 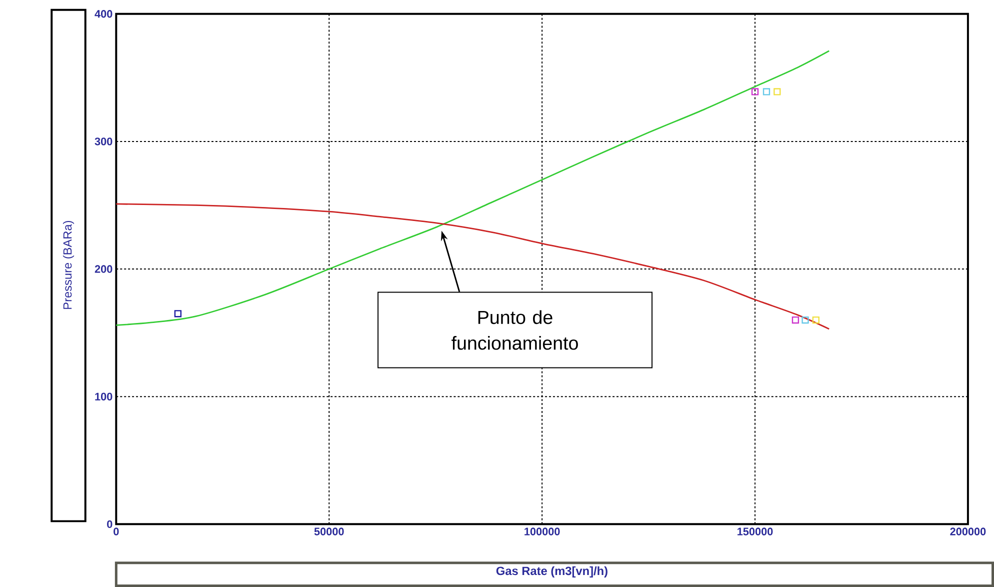 I want to click on x-axis-title: Gas Rate (m3[vn]/h), so click(x=552, y=572).